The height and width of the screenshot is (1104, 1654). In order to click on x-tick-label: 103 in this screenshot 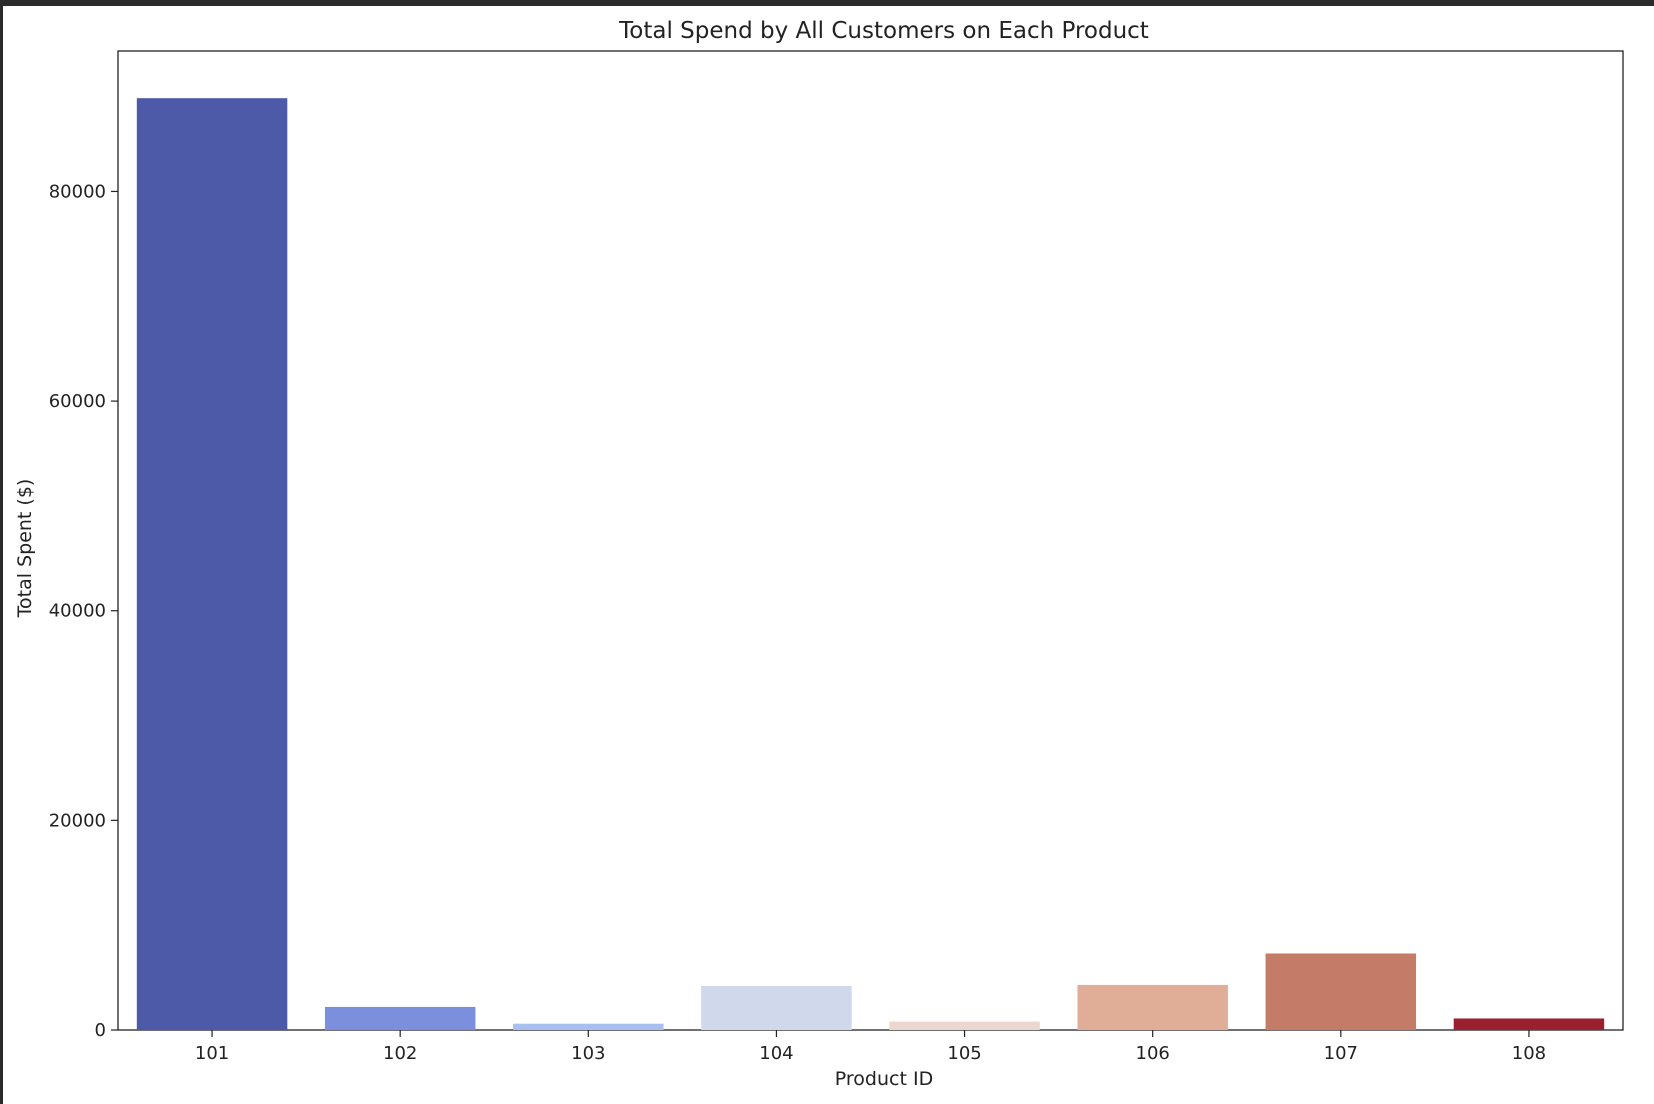, I will do `click(588, 1053)`.